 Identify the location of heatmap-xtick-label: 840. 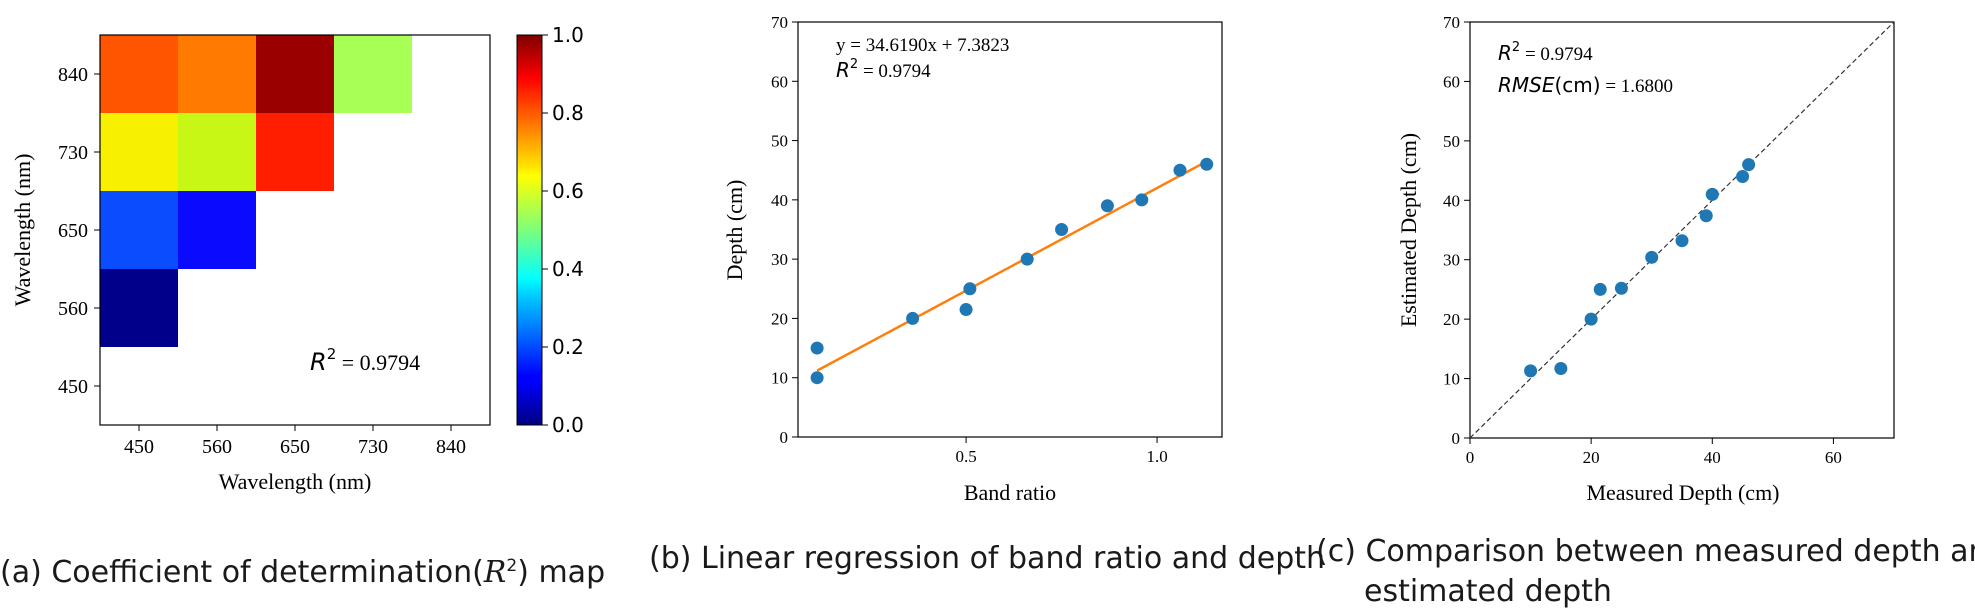
(451, 447).